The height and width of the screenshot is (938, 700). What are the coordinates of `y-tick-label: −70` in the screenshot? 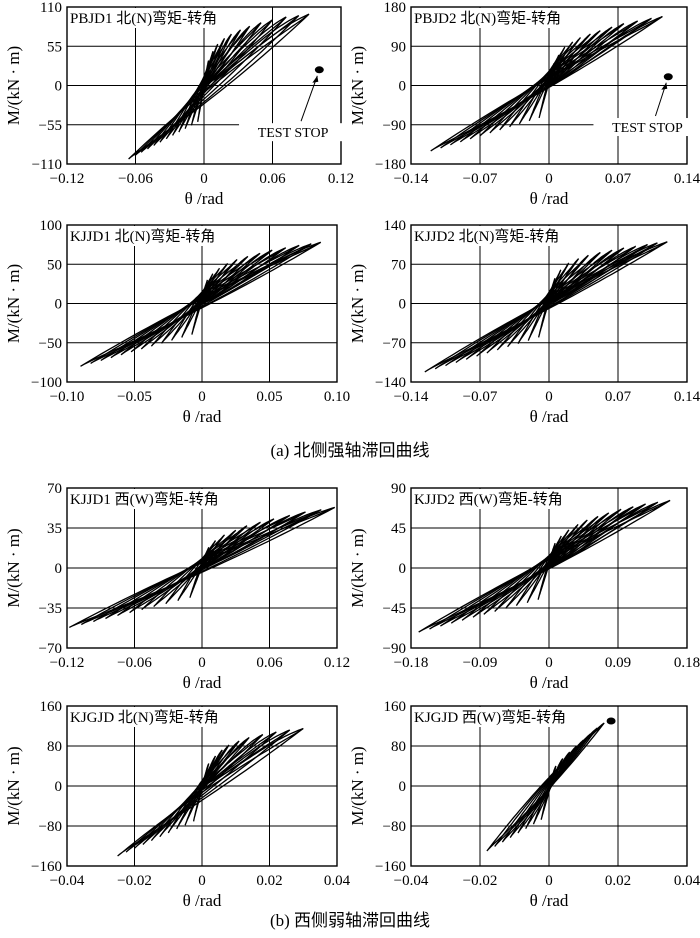 It's located at (50, 649).